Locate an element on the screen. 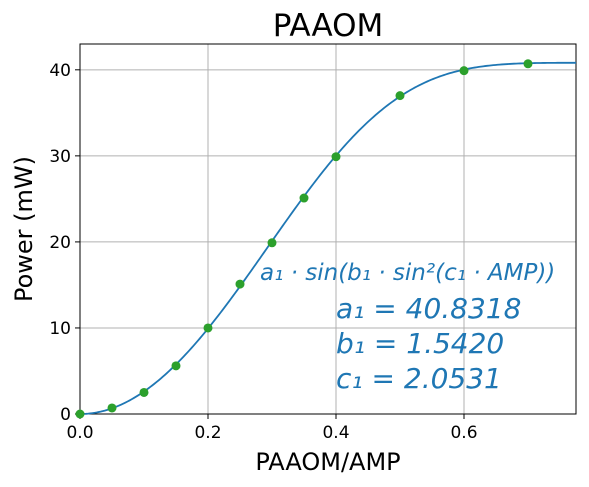 The height and width of the screenshot is (487, 589). y-axis-label: Power (mW) is located at coordinates (24, 229).